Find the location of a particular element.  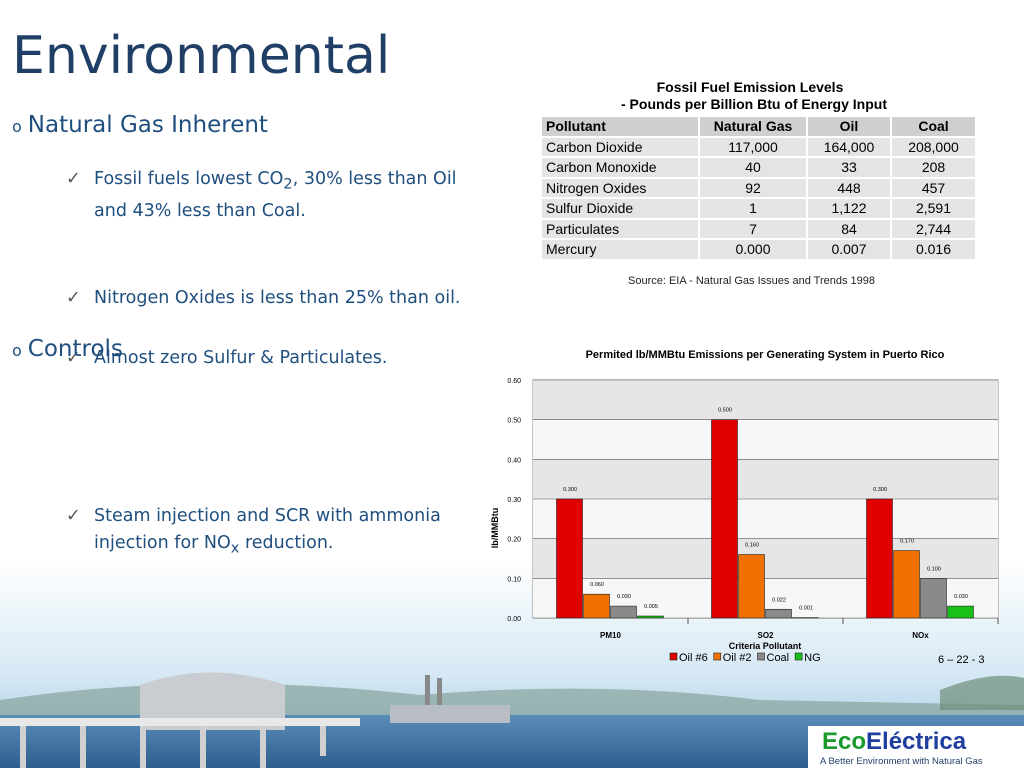

table-row: Pollutant Natural Gas Oil Coal is located at coordinates (758, 126).